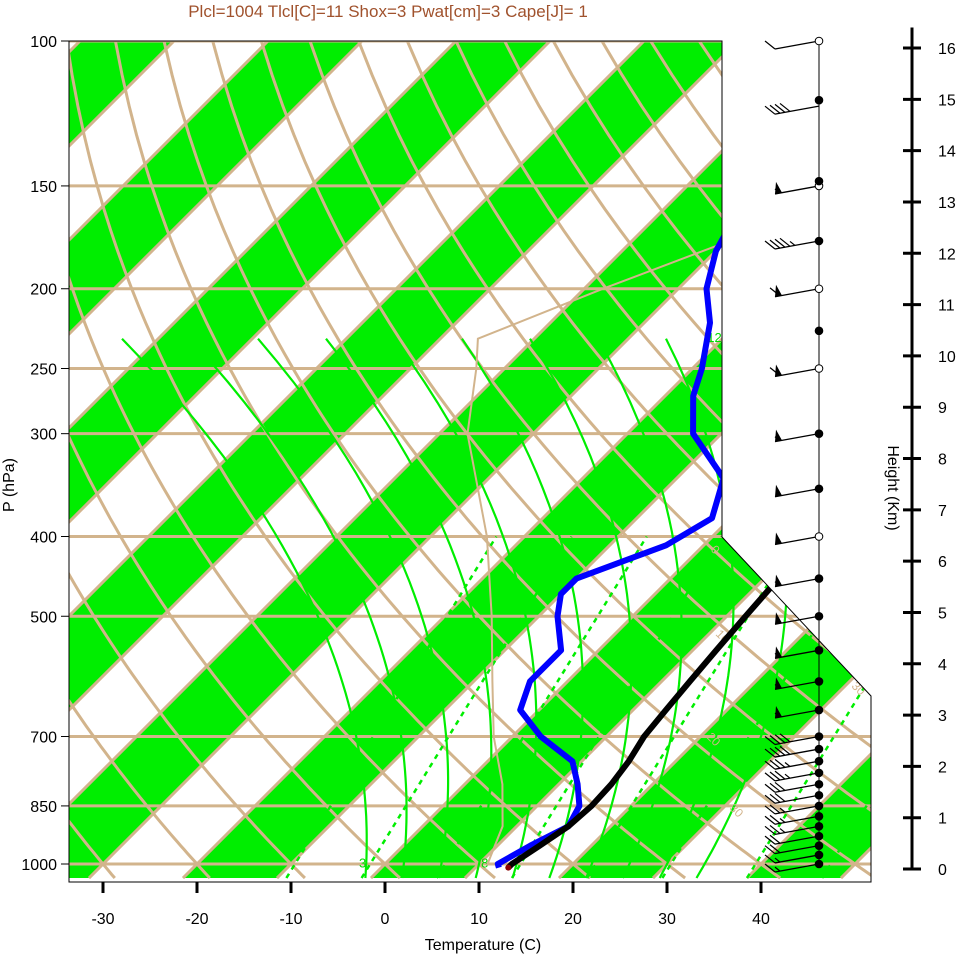 The width and height of the screenshot is (961, 957). What do you see at coordinates (859, 689) in the screenshot?
I see `isotherm-label: 30` at bounding box center [859, 689].